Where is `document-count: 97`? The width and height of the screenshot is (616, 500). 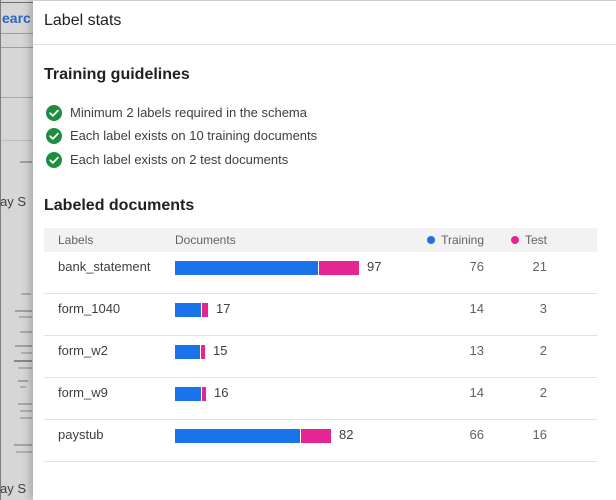
document-count: 97 is located at coordinates (374, 266).